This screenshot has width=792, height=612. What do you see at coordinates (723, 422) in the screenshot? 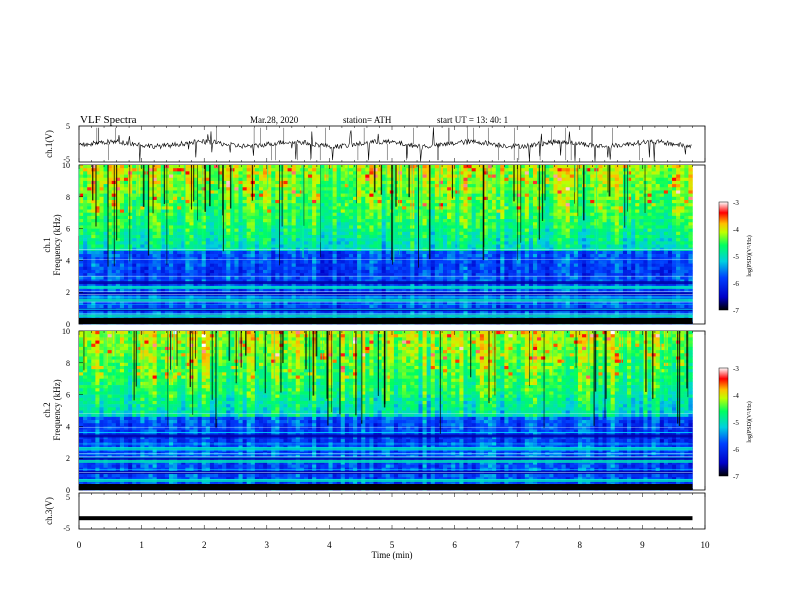
I see `ch2-colorbar` at bounding box center [723, 422].